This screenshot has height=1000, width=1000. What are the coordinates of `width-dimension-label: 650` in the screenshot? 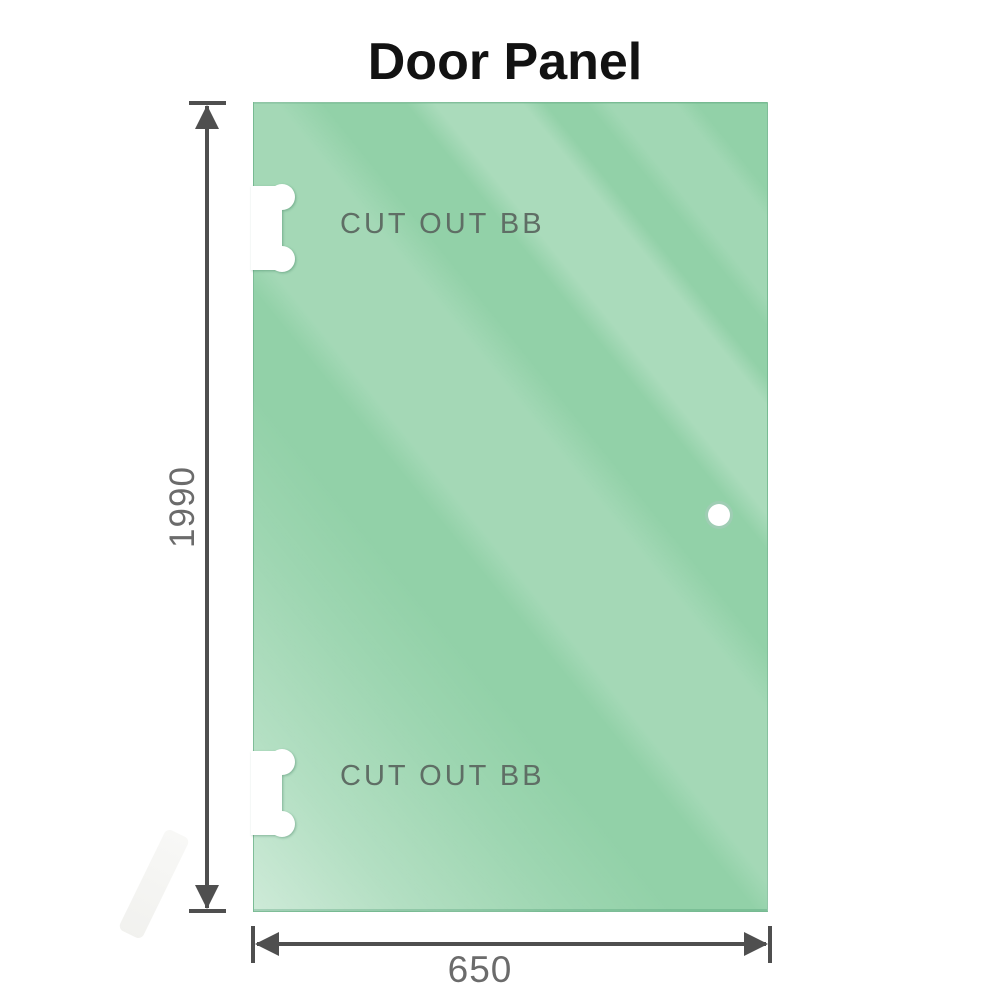 It's located at (480, 969).